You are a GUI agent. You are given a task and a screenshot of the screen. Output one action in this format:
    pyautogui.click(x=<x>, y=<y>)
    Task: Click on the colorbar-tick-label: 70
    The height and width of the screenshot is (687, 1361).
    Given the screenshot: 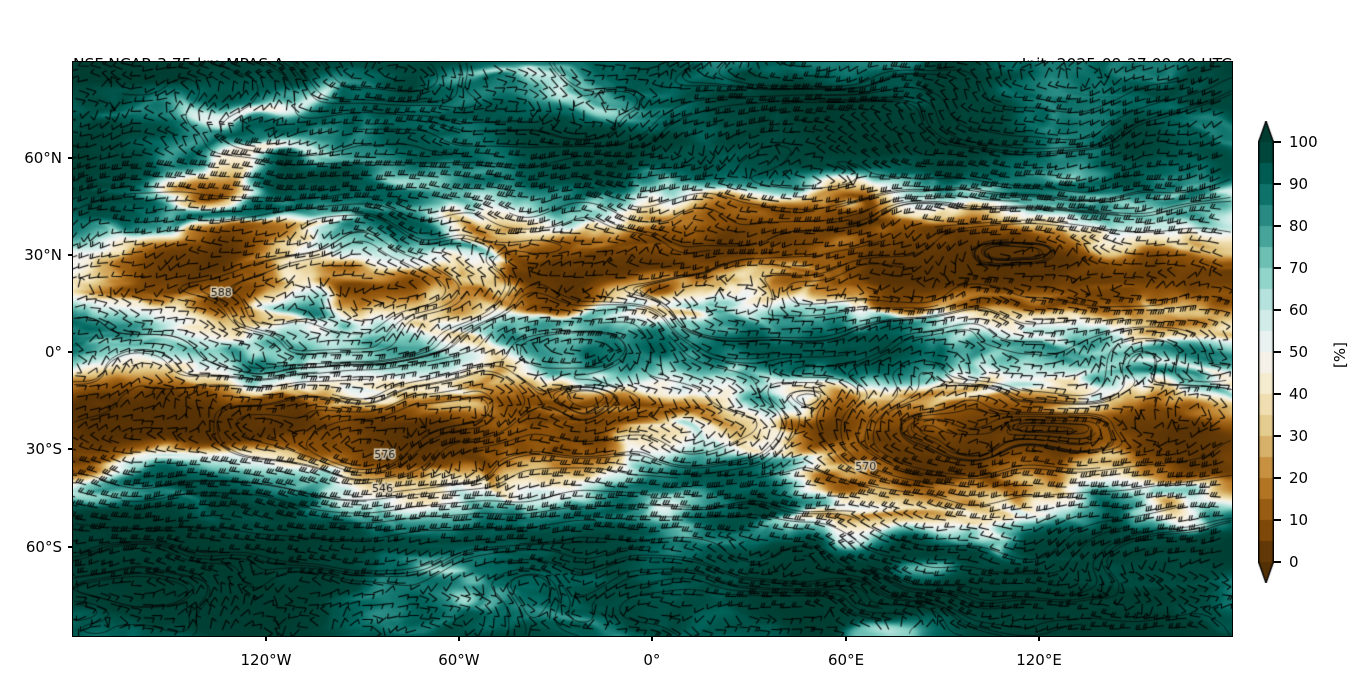 What is the action you would take?
    pyautogui.click(x=1299, y=268)
    